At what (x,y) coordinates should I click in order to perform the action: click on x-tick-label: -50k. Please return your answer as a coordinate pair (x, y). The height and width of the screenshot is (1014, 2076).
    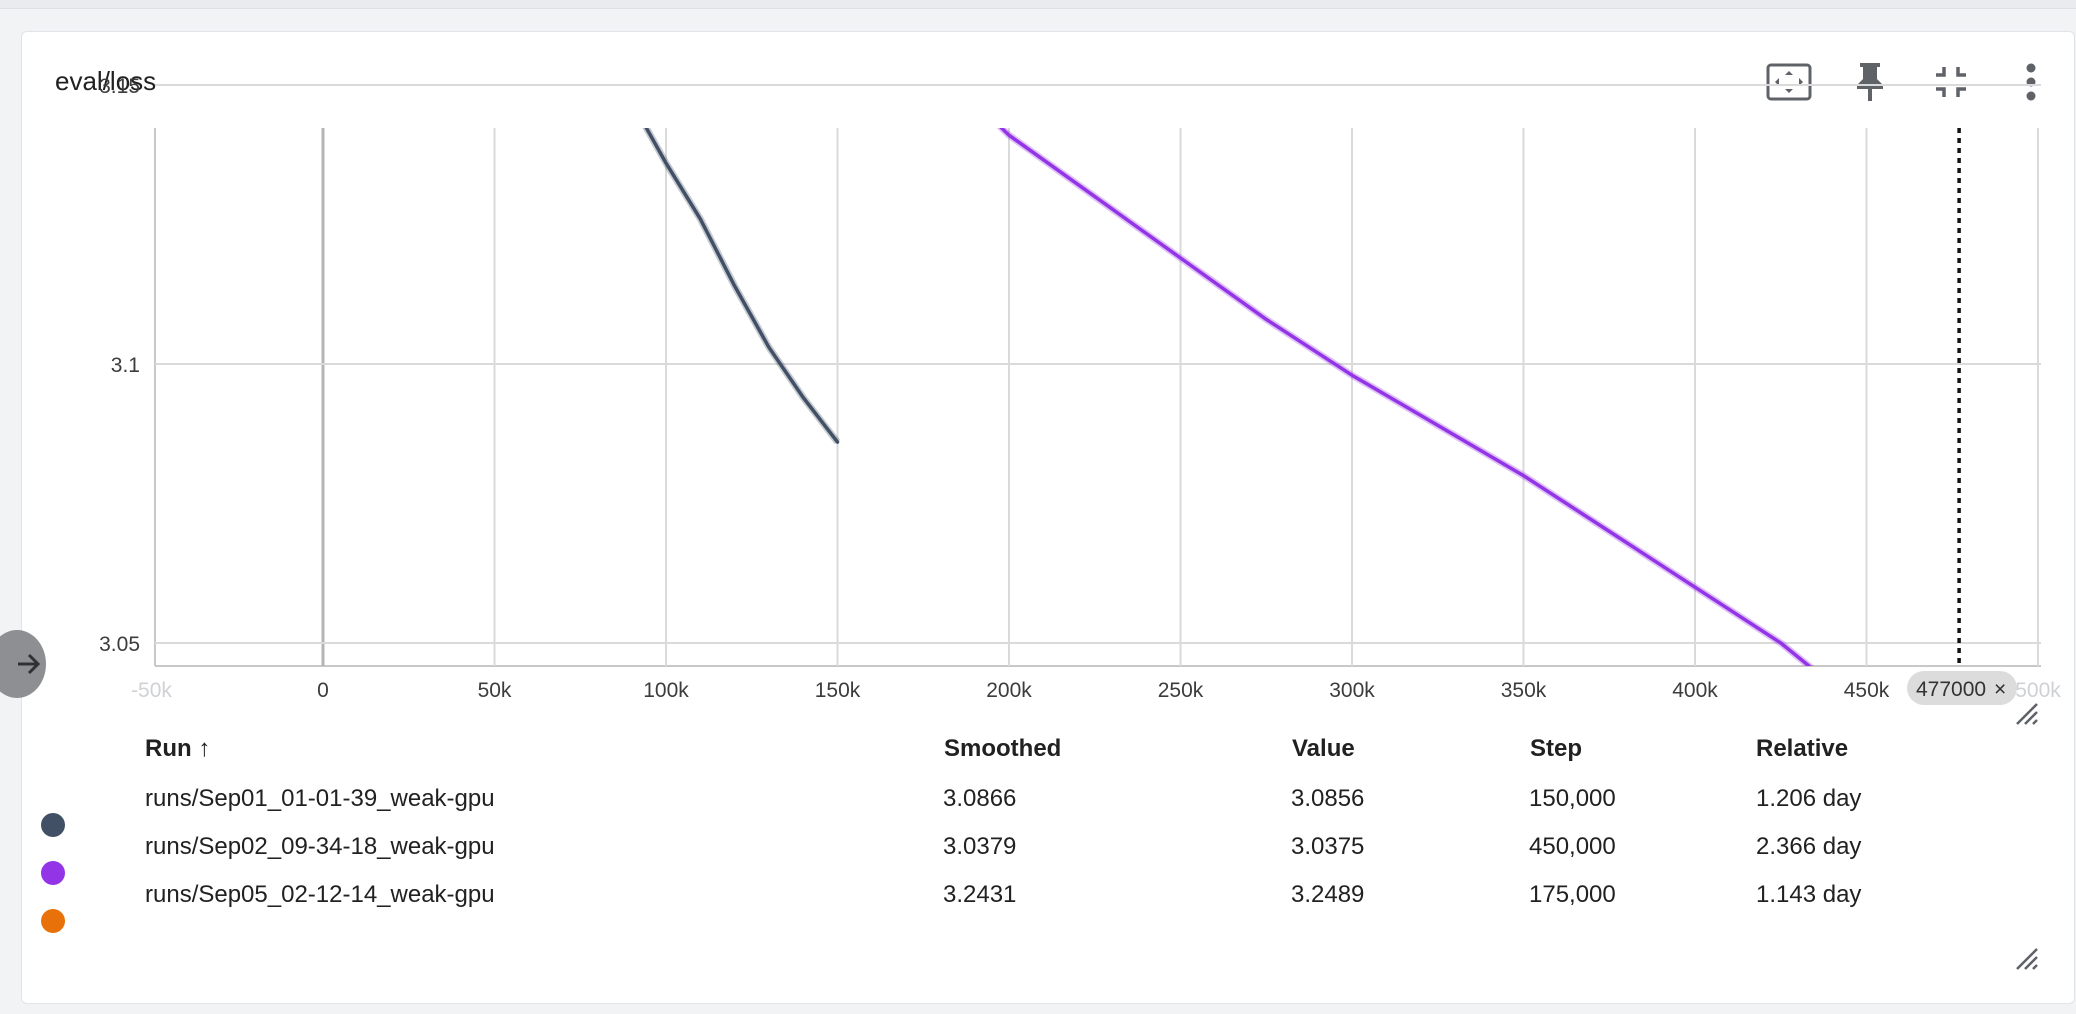
    Looking at the image, I should click on (151, 690).